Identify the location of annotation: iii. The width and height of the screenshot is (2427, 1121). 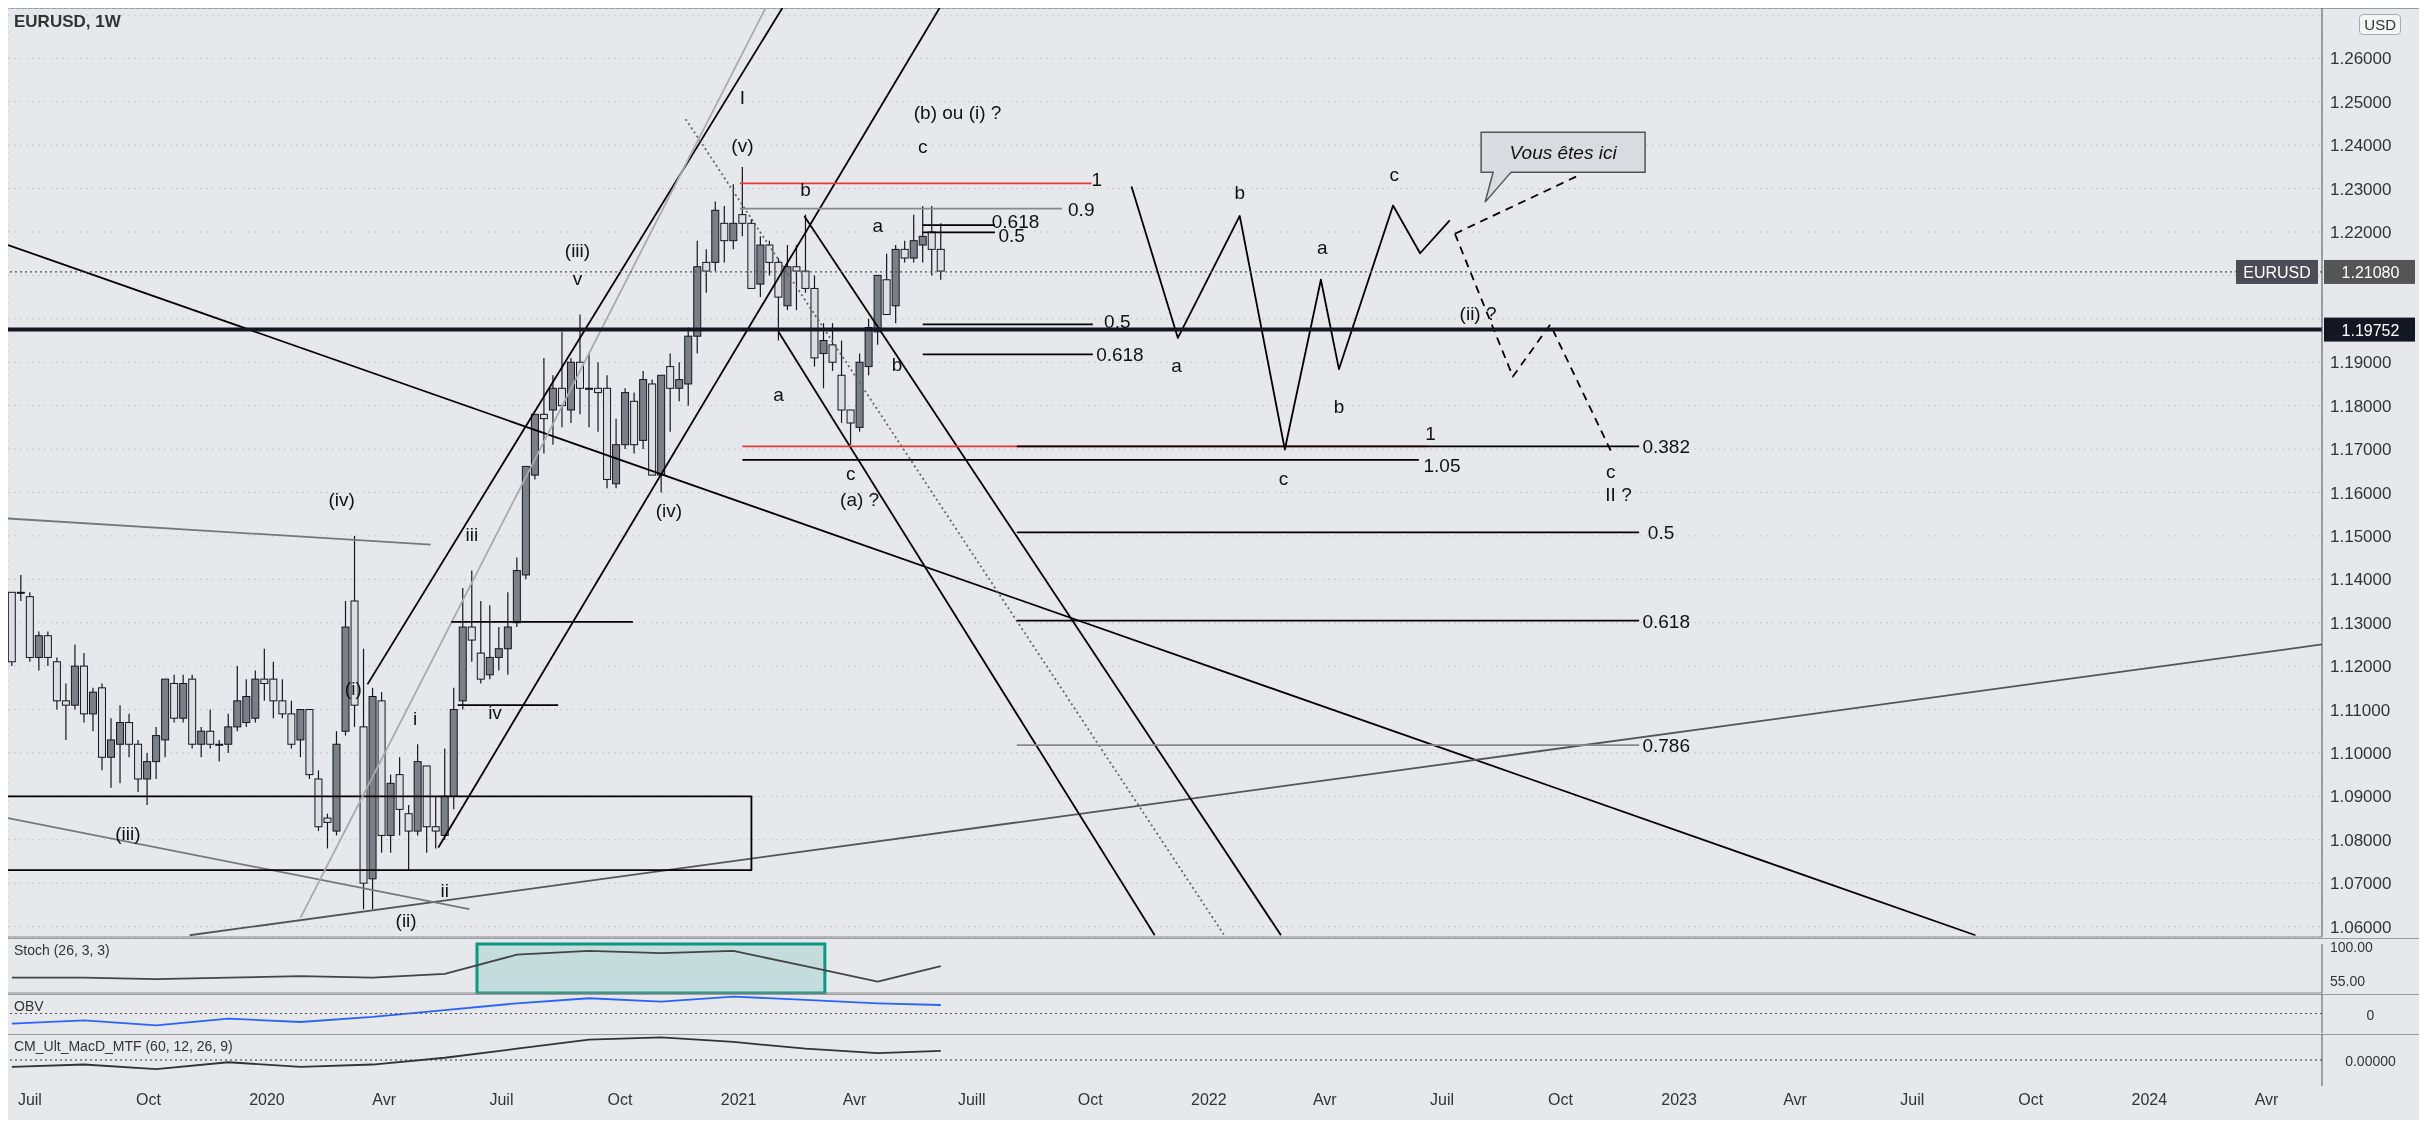
(472, 534).